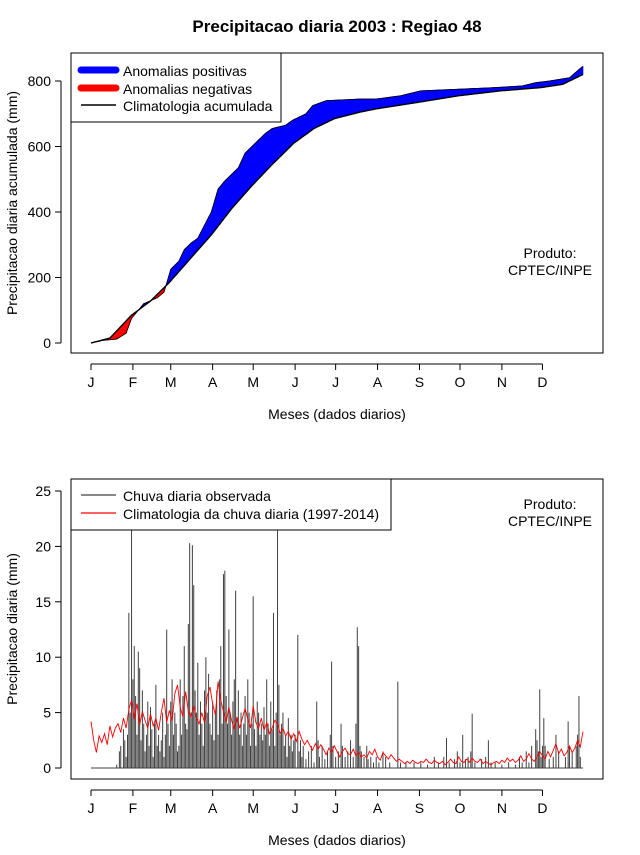 The width and height of the screenshot is (640, 855). Describe the element at coordinates (337, 840) in the screenshot. I see `bottom-x-axis-title: Meses (dados diarios)` at that location.